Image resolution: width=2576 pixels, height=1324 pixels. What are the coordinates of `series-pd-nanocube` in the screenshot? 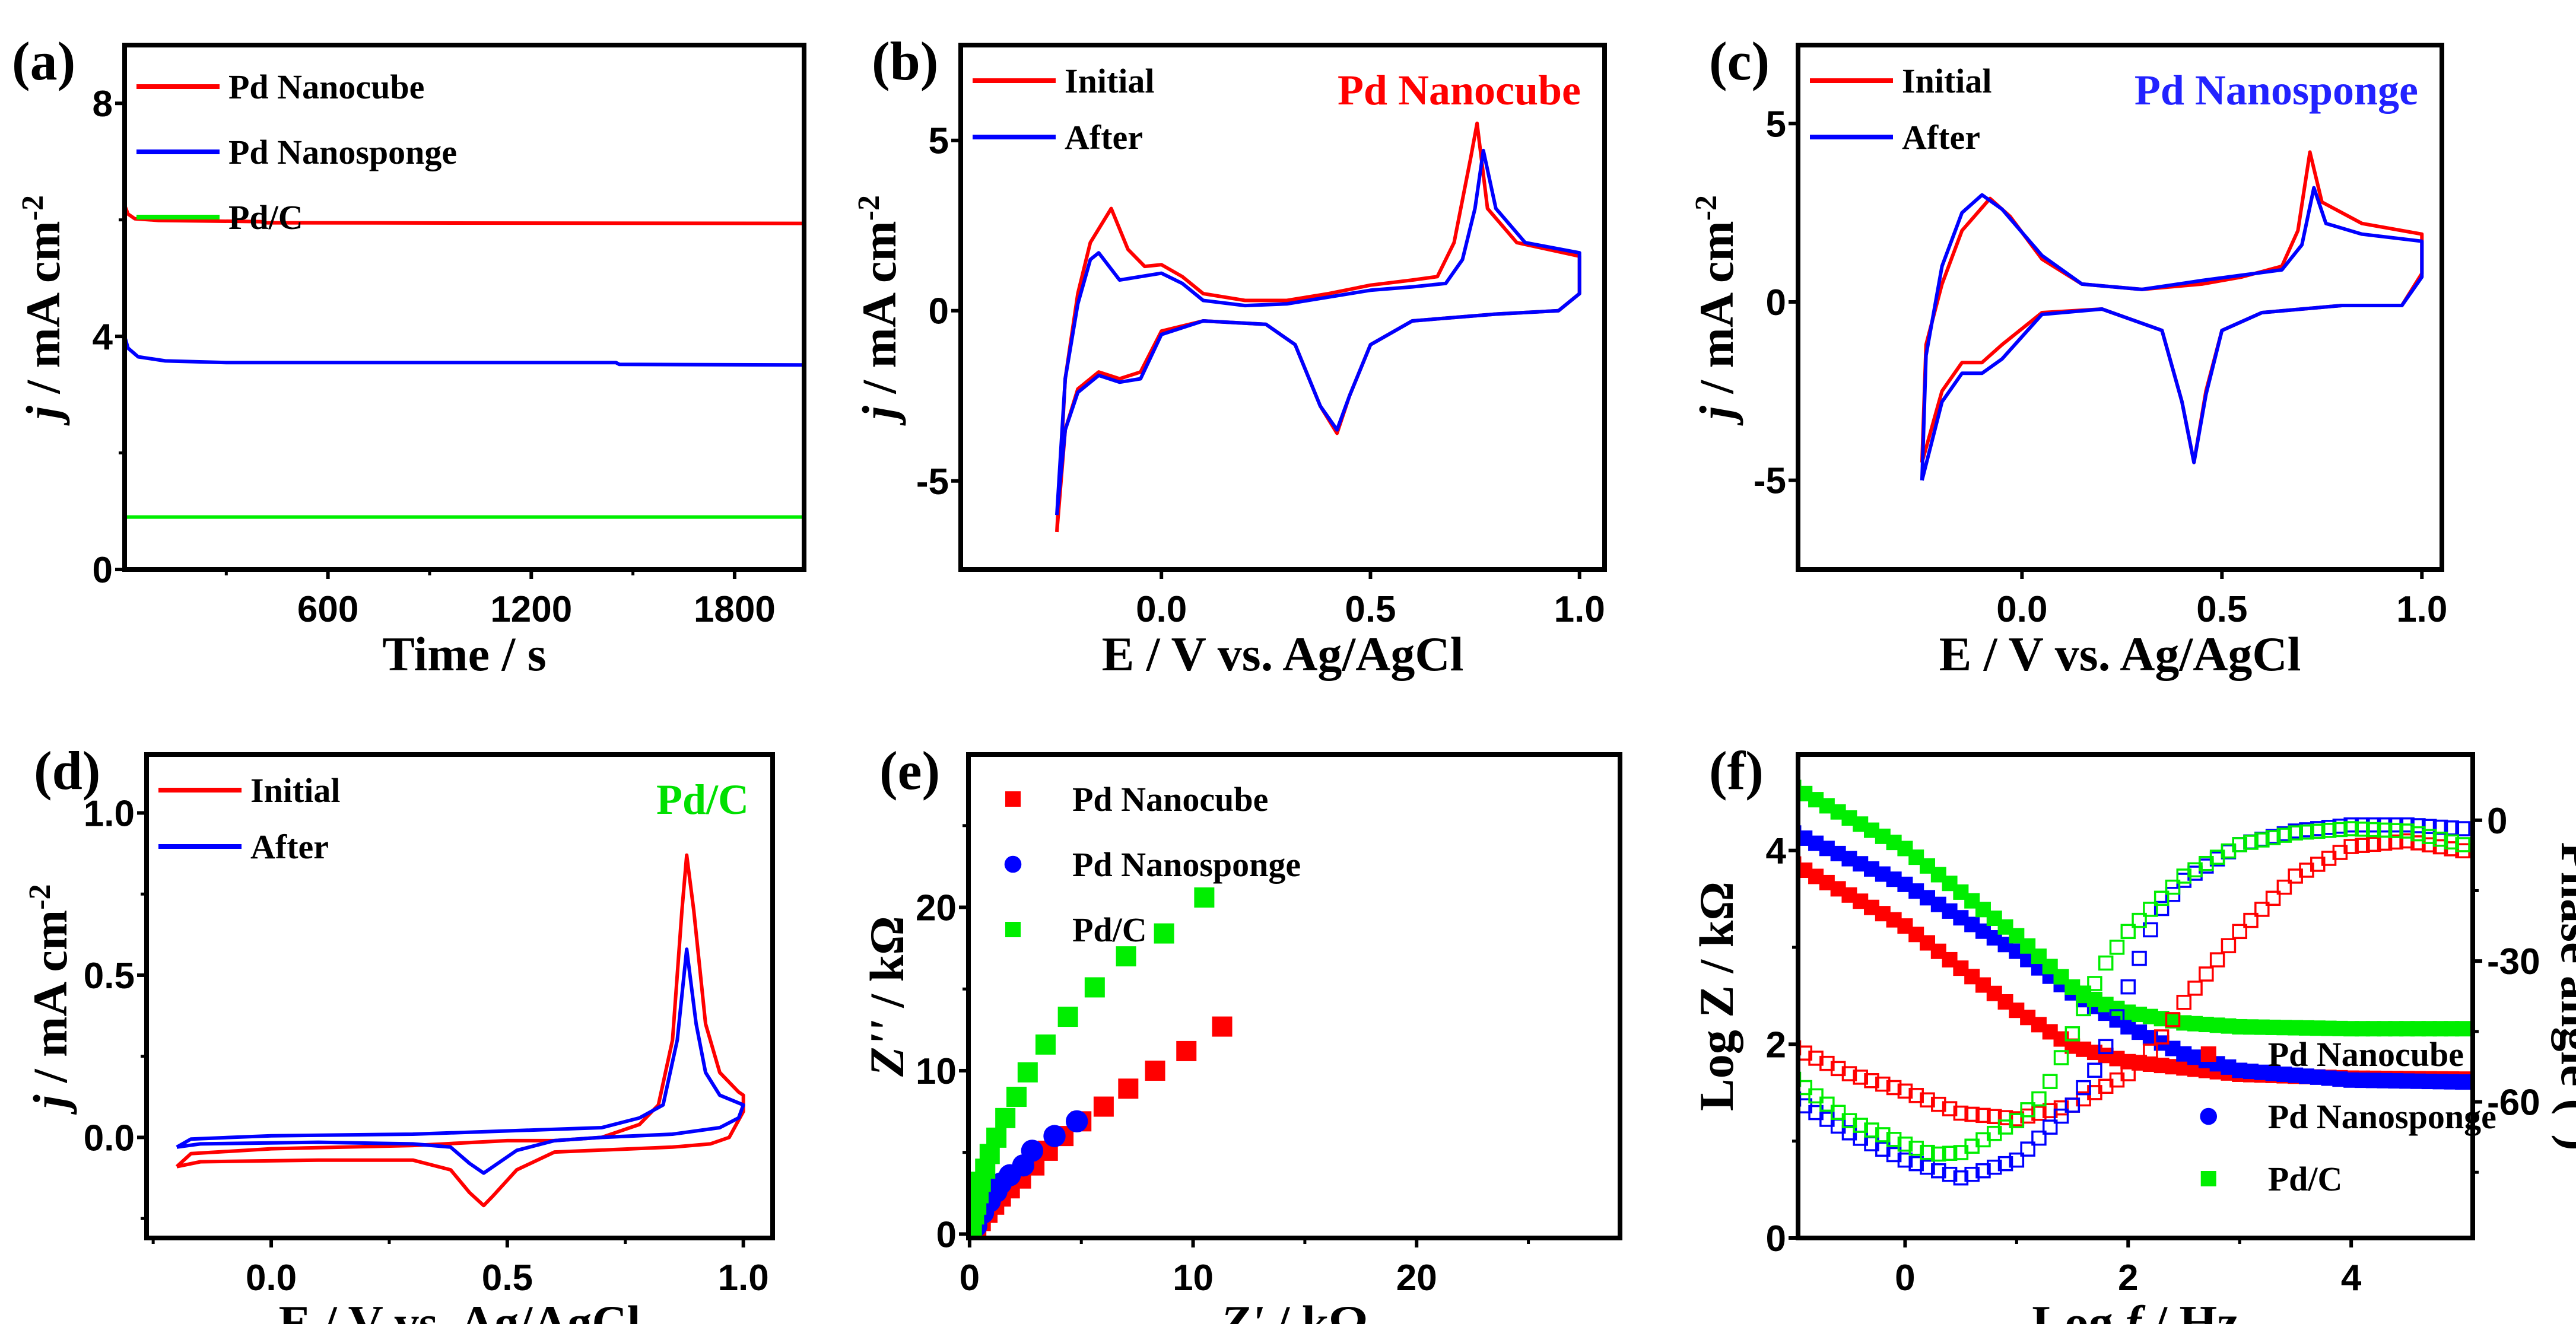 It's located at (464, 215).